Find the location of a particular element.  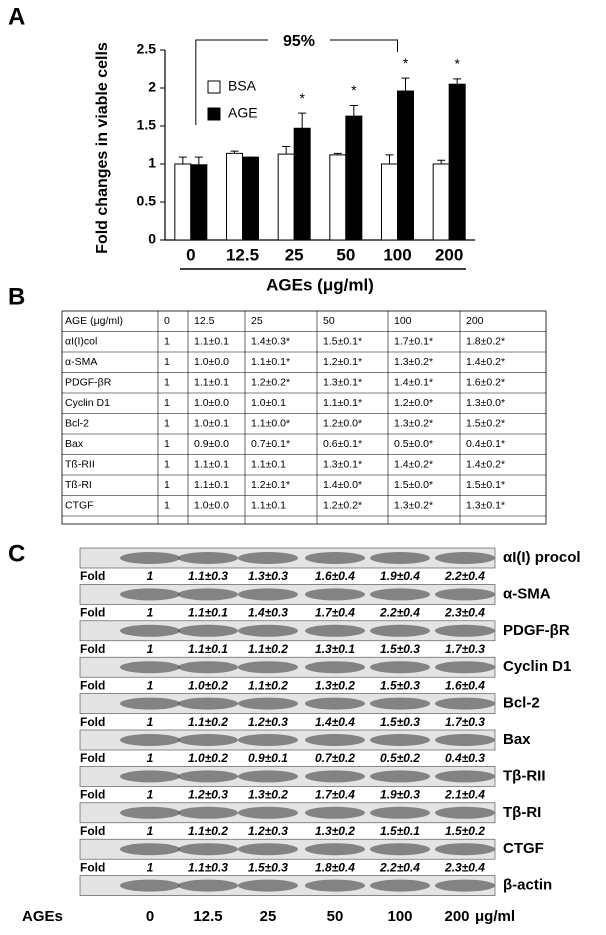

fold-value: 2.3±0.4 is located at coordinates (464, 867).